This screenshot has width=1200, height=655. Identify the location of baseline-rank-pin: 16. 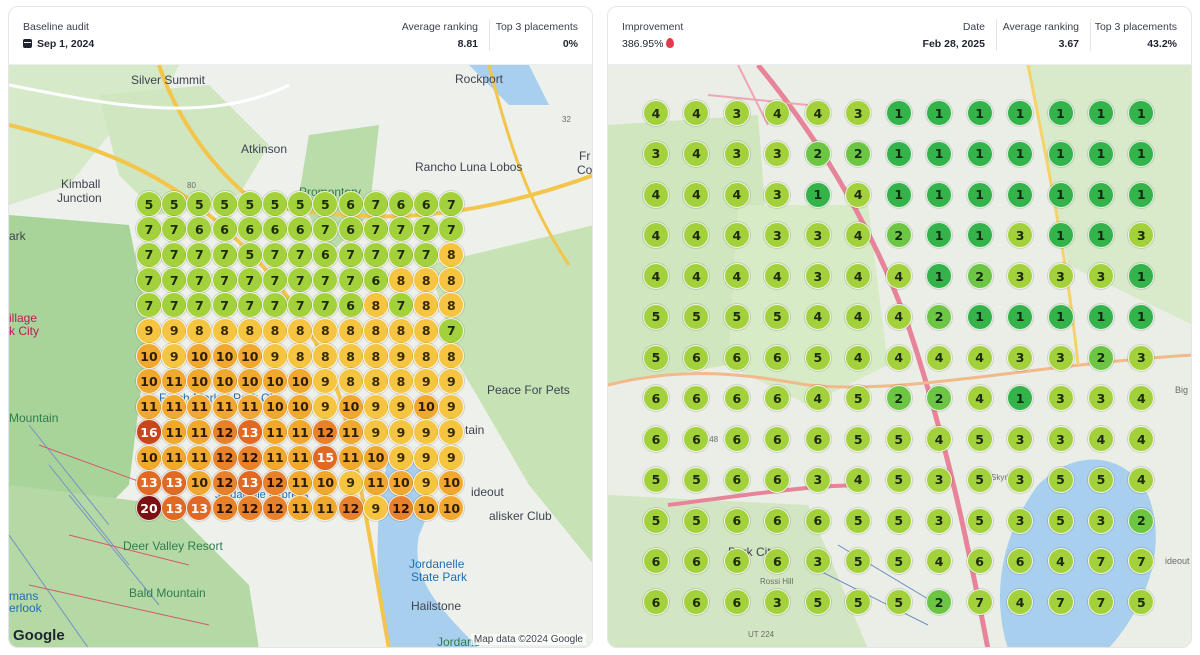
(149, 432).